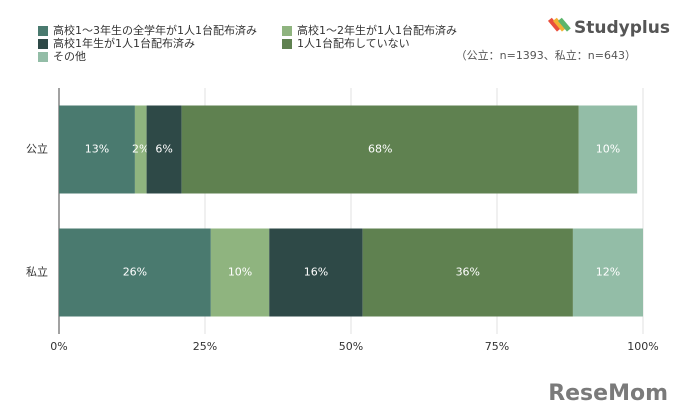  I want to click on legend-label: その他, so click(69, 56).